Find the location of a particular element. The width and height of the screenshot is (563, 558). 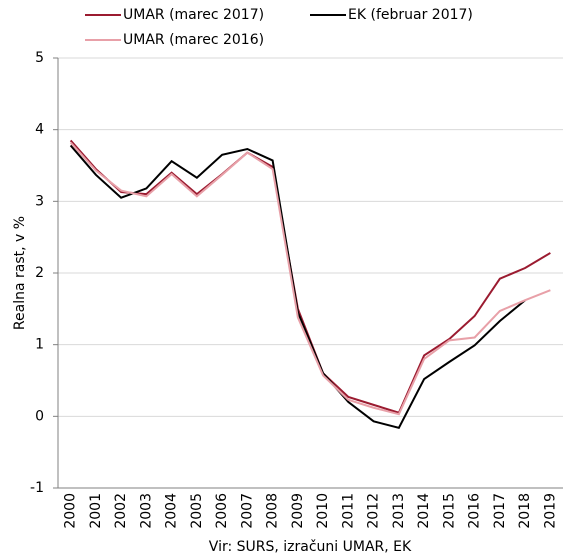

x-tick-label: 2011 is located at coordinates (348, 511).